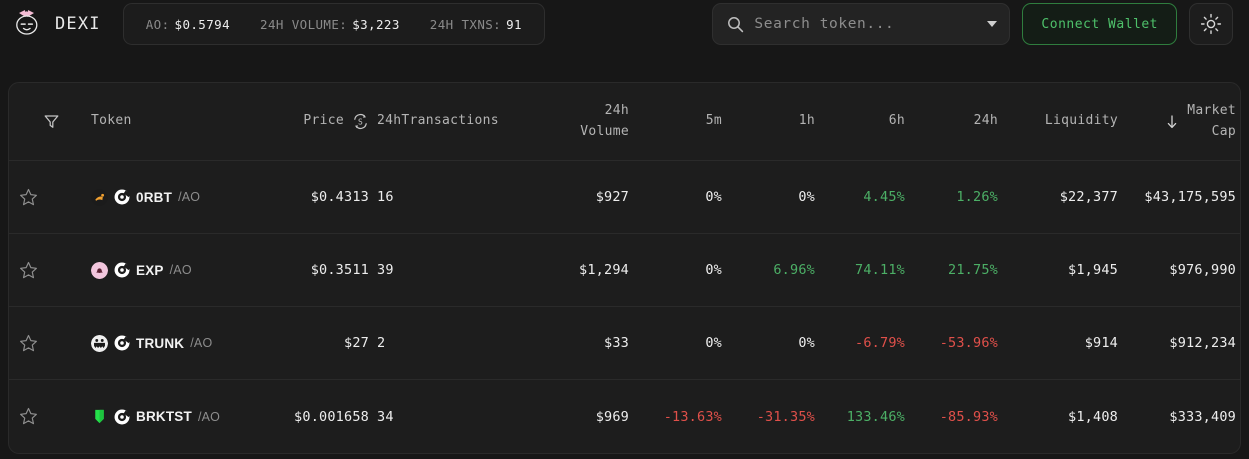 The height and width of the screenshot is (459, 1249). Describe the element at coordinates (157, 24) in the screenshot. I see `stat-label: AO:` at that location.